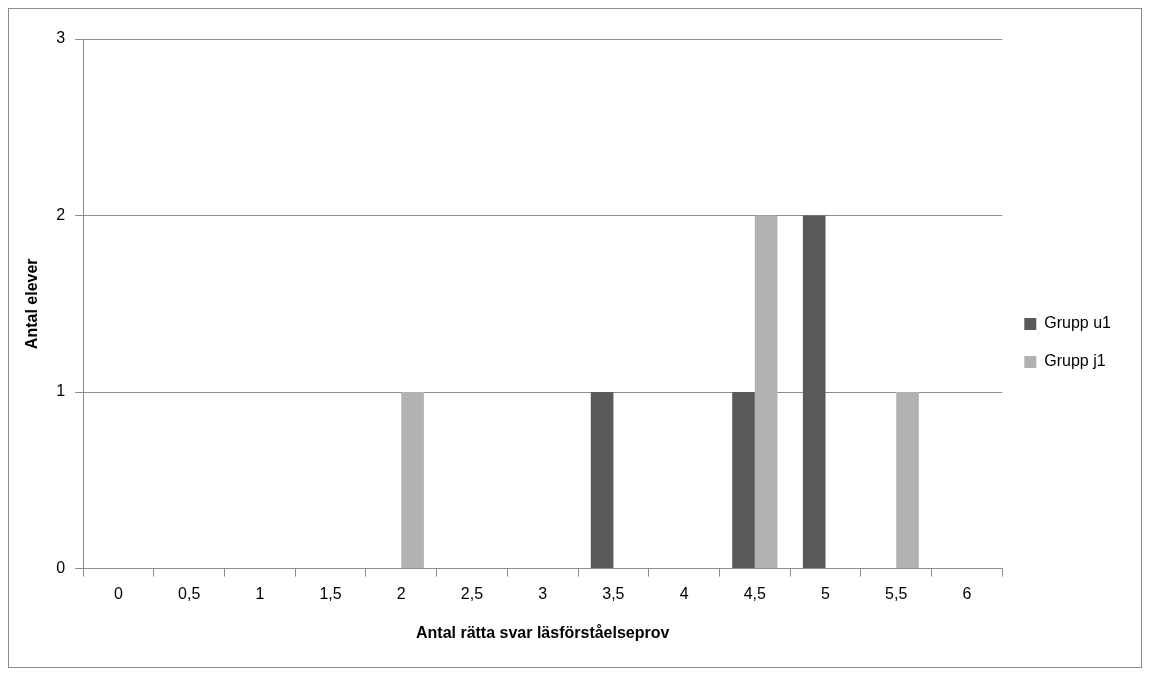 This screenshot has height=676, width=1150. What do you see at coordinates (61, 38) in the screenshot?
I see `y-tick-label: 3` at bounding box center [61, 38].